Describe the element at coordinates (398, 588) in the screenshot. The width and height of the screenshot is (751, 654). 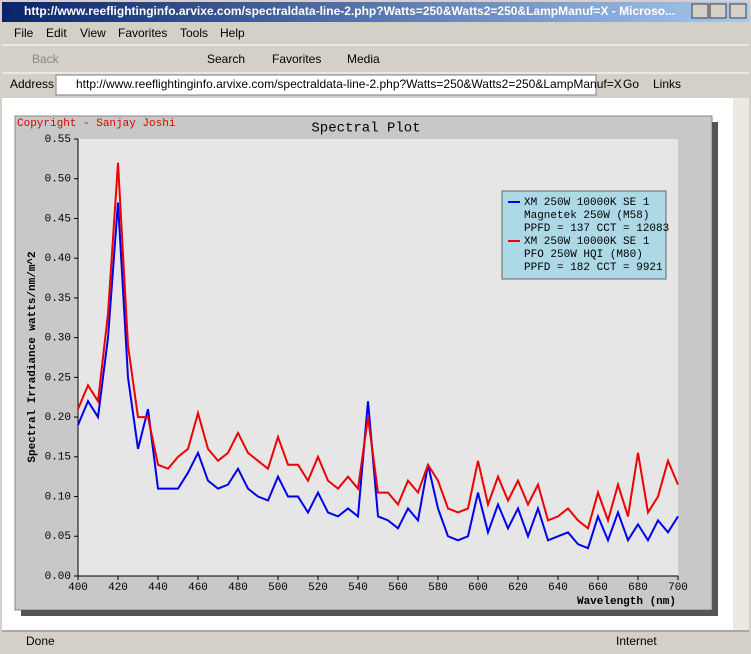
I see `x-tick-label: 560` at that location.